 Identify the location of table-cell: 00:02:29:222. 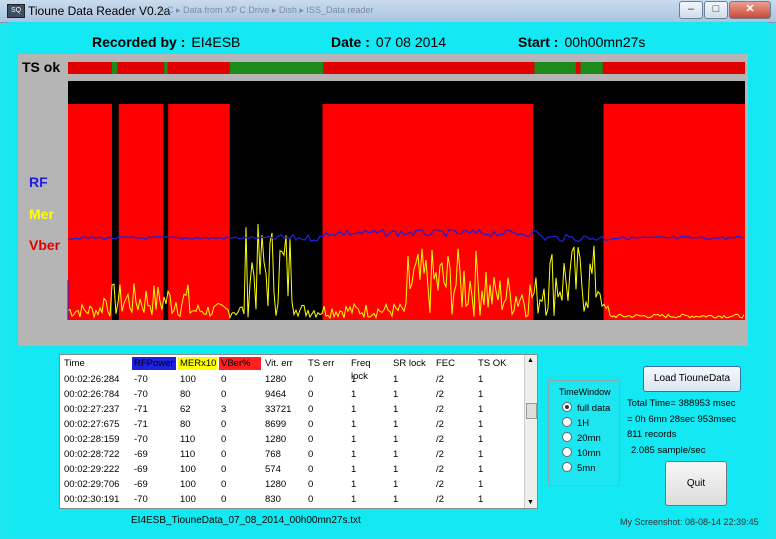
(92, 469).